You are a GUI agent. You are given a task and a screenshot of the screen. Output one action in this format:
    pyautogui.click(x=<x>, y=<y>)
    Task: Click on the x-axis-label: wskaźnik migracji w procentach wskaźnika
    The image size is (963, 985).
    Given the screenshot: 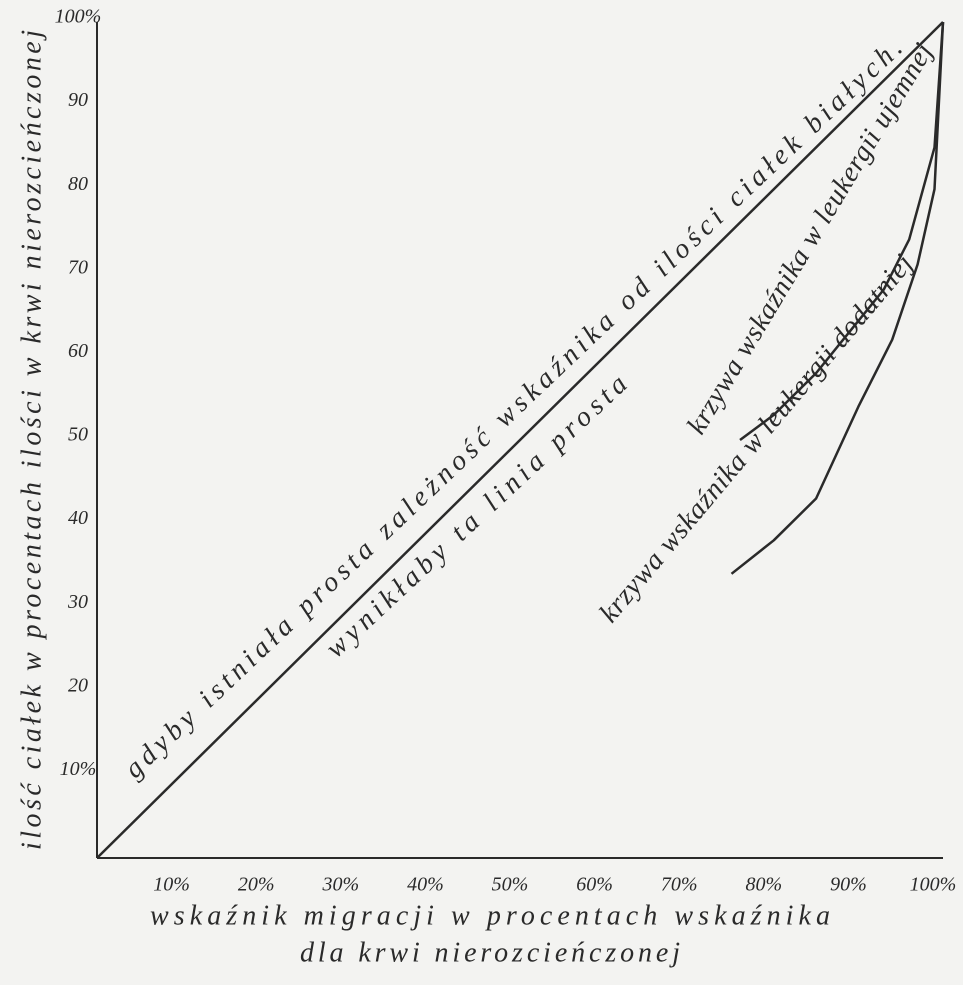 What is the action you would take?
    pyautogui.click(x=490, y=915)
    